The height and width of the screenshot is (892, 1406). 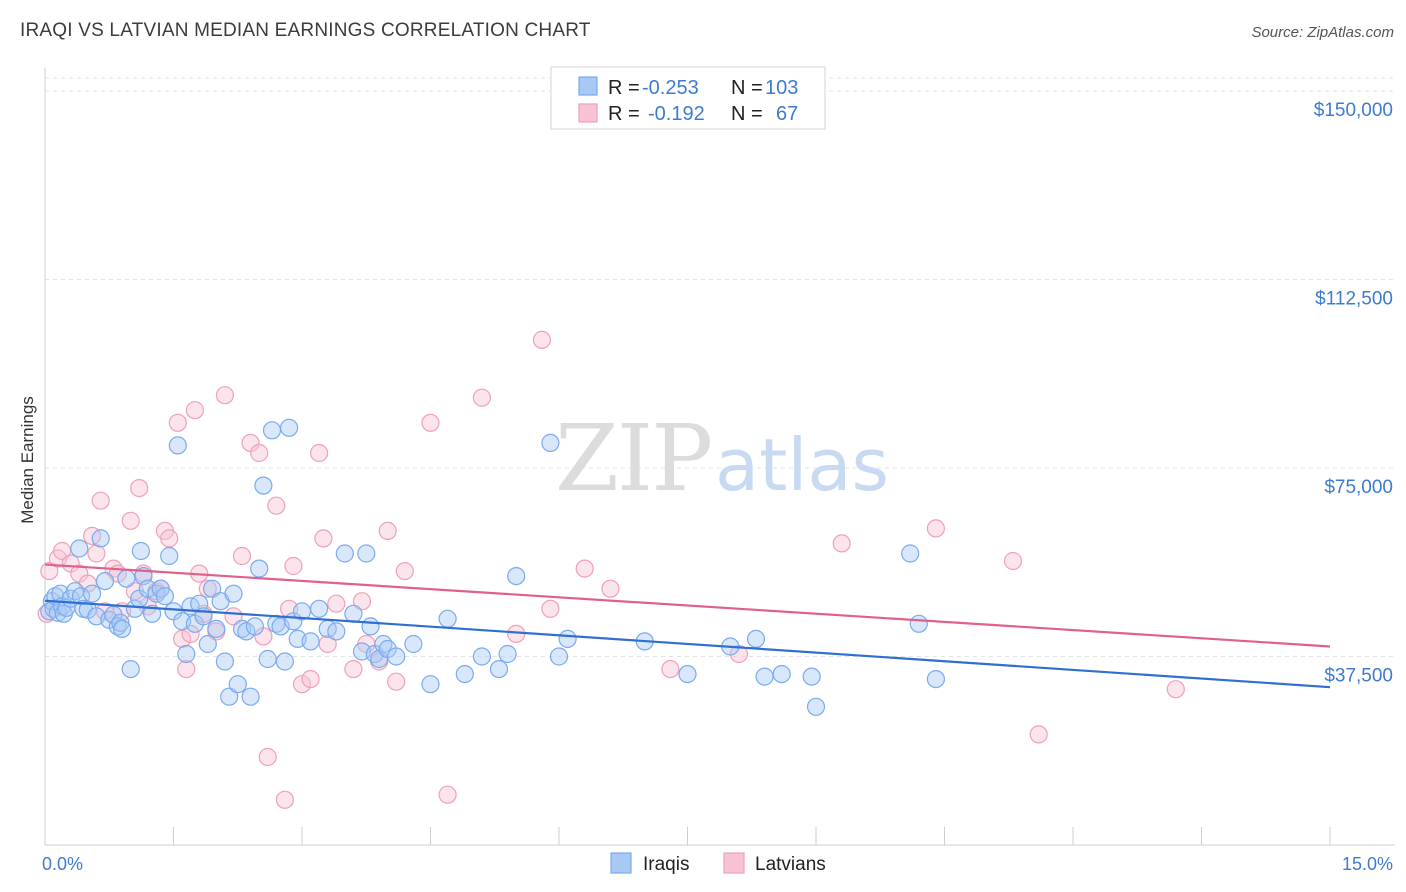 I want to click on legend-n-label-2: N =, so click(x=747, y=114).